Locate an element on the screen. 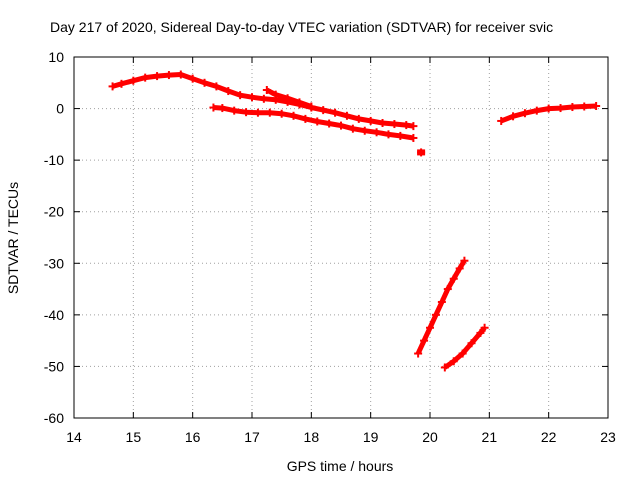  y-tick-label: 10 is located at coordinates (56, 57).